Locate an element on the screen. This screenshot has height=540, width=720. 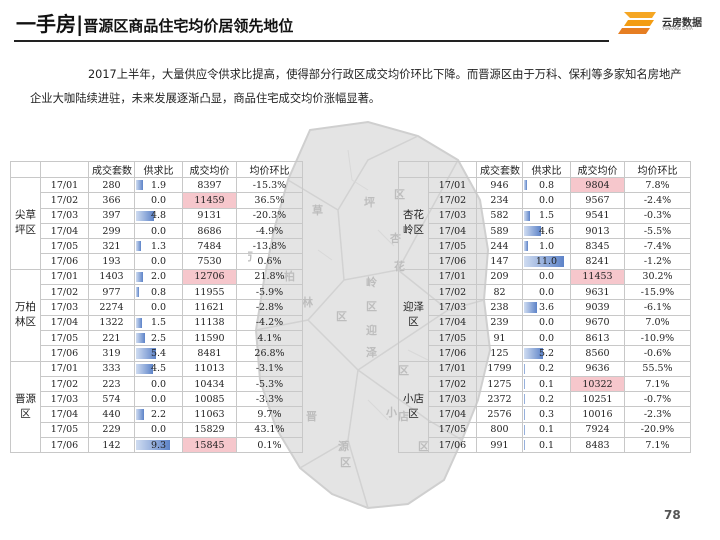
units-cell: 946 is located at coordinates (499, 185).